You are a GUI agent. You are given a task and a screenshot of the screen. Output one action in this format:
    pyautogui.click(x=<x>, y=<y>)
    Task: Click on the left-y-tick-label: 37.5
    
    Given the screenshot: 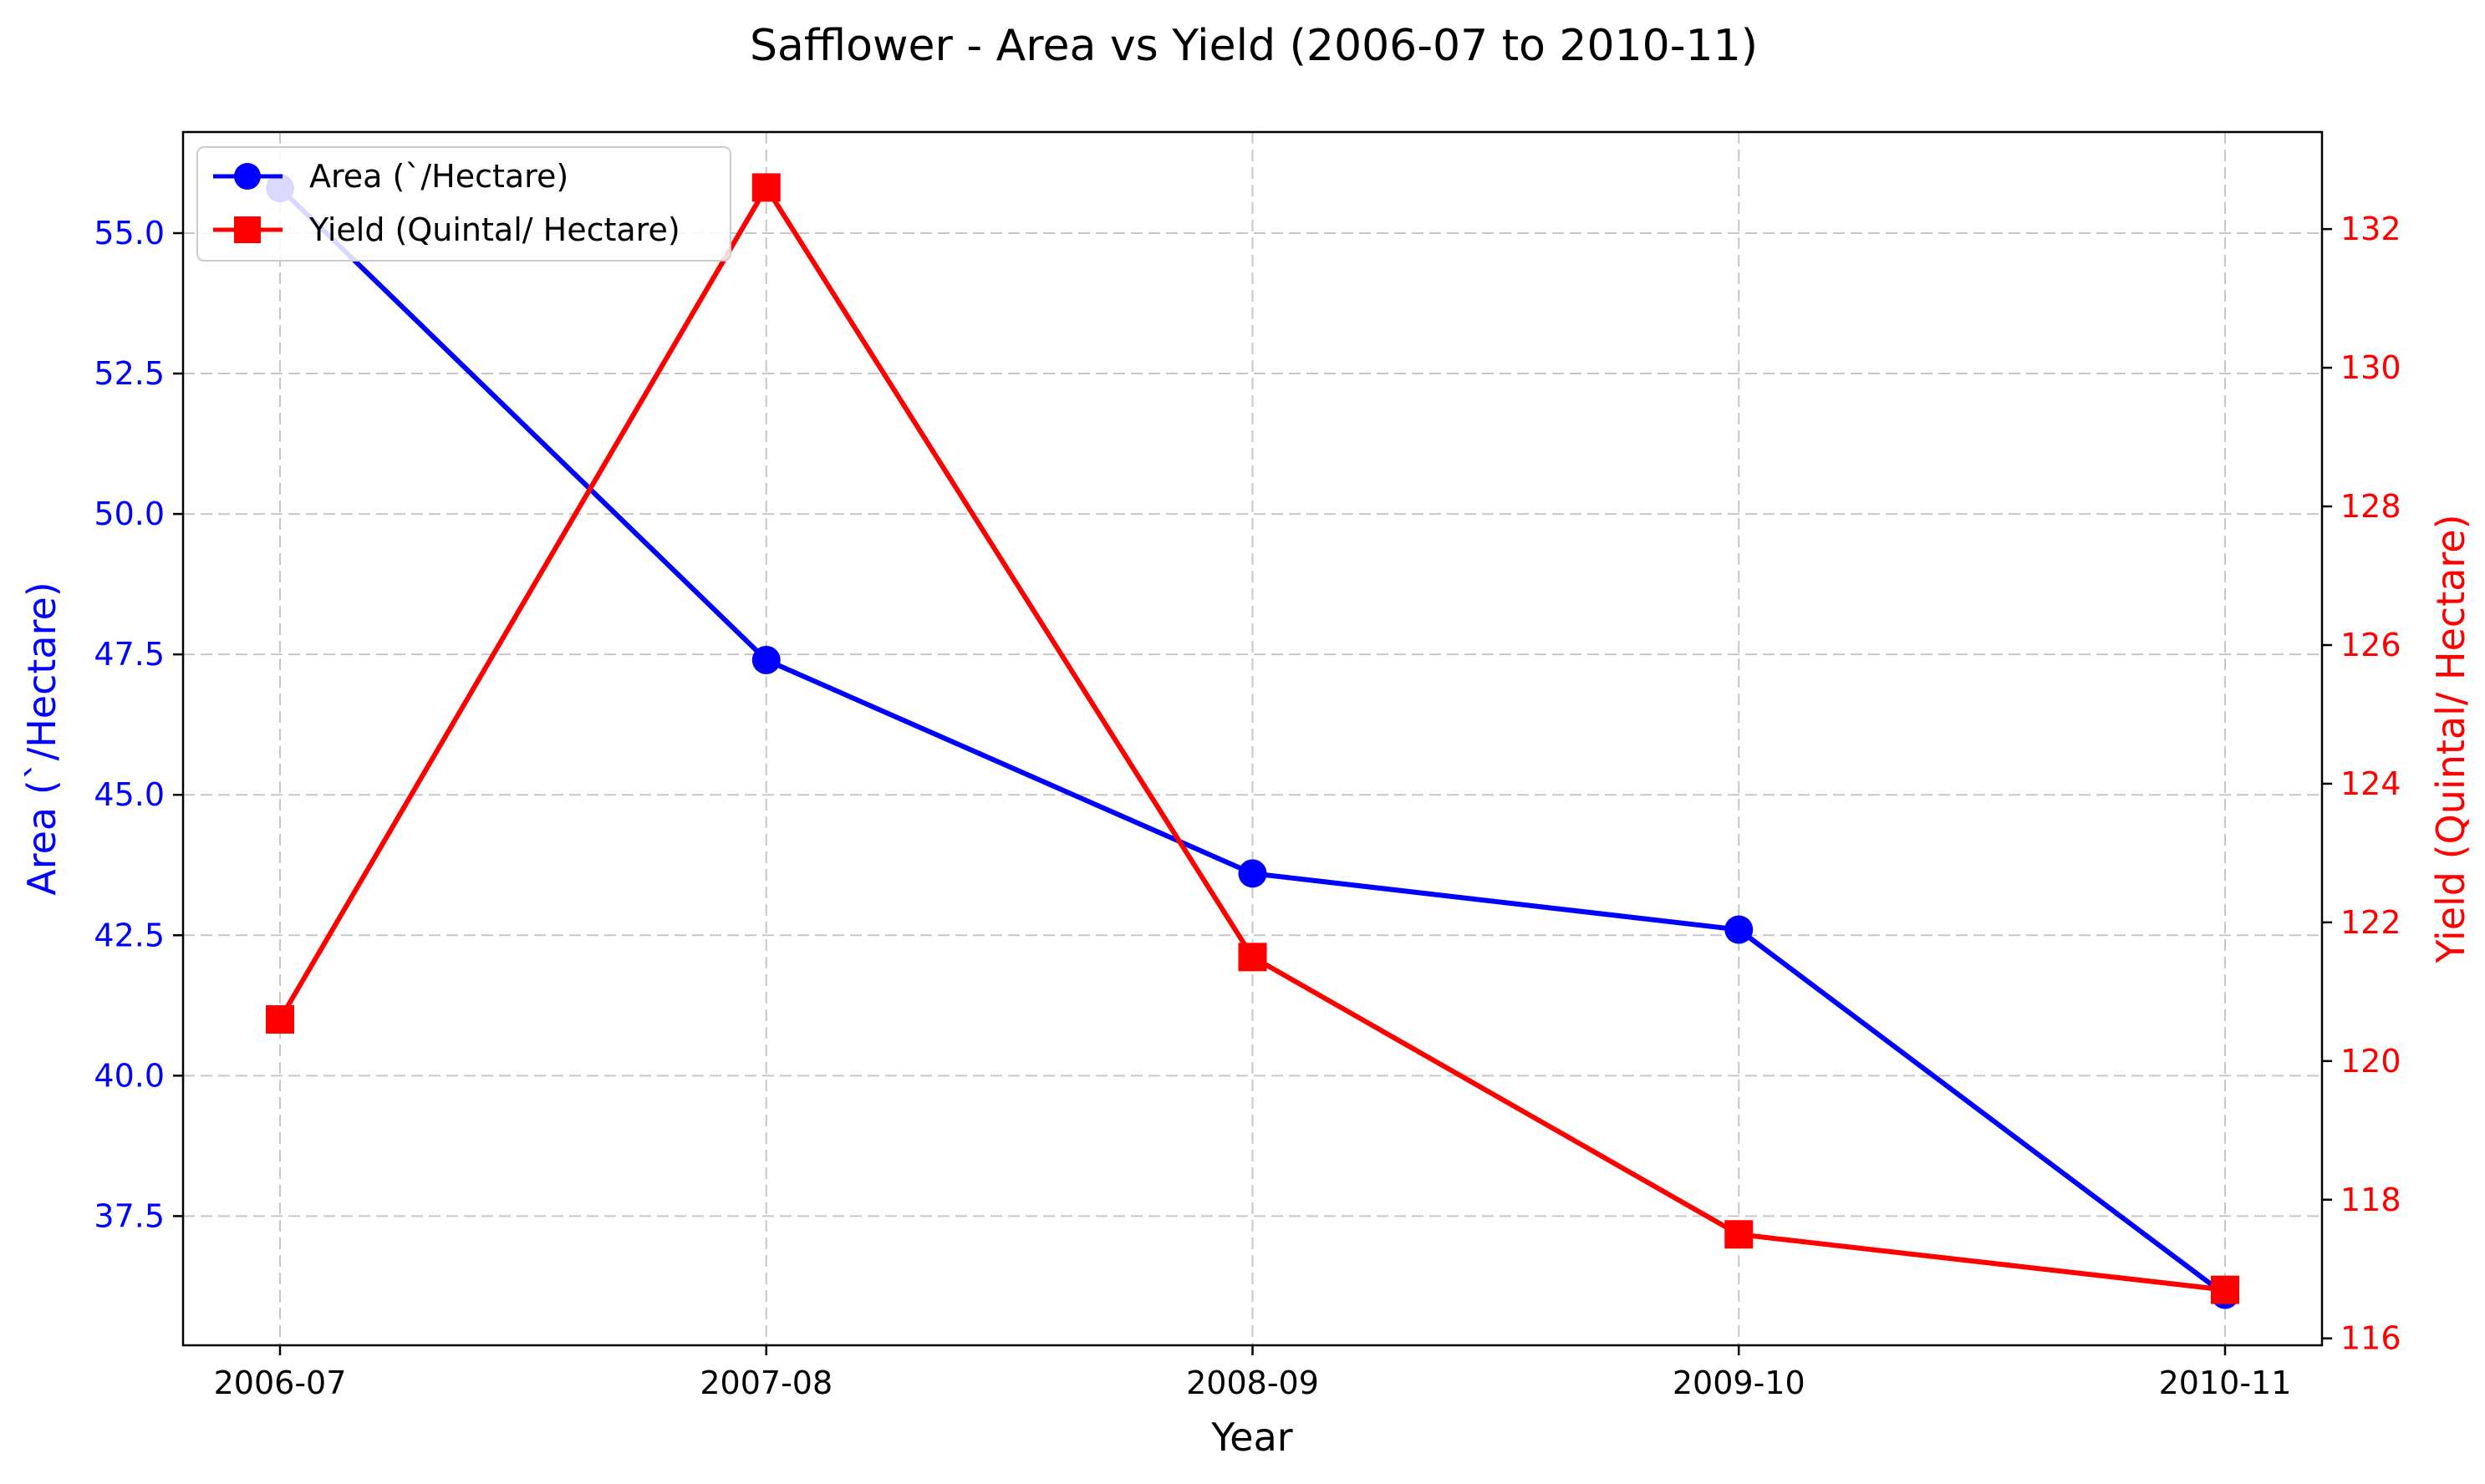 What is the action you would take?
    pyautogui.click(x=130, y=1215)
    